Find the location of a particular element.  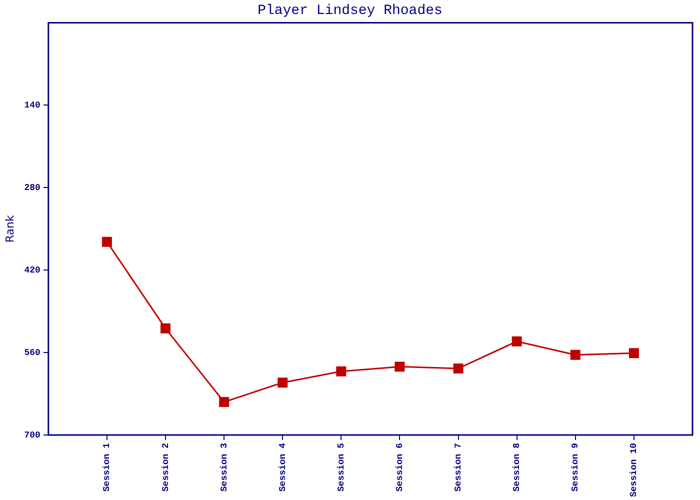

x-tick-label: Session 6 is located at coordinates (399, 467).